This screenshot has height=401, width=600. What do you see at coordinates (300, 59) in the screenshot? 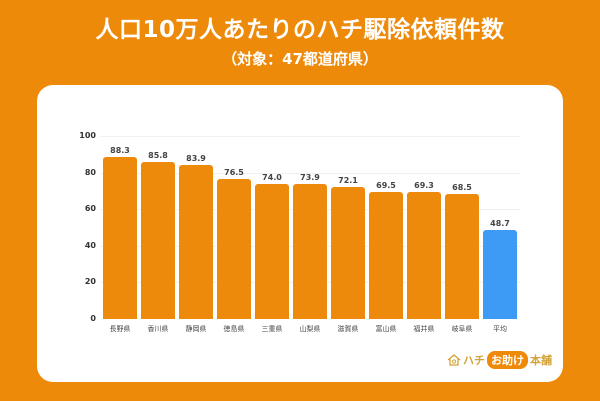
I see `chart-subtitle: （対象：47都道府県）` at bounding box center [300, 59].